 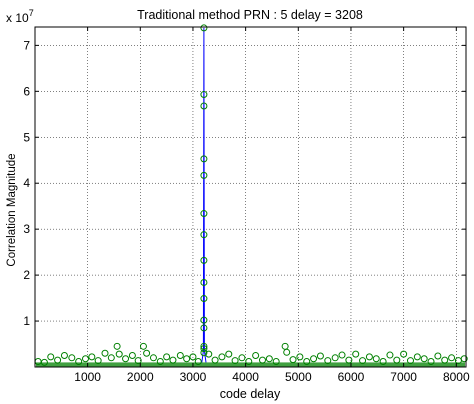 I want to click on noise-floor-band, so click(x=250, y=364).